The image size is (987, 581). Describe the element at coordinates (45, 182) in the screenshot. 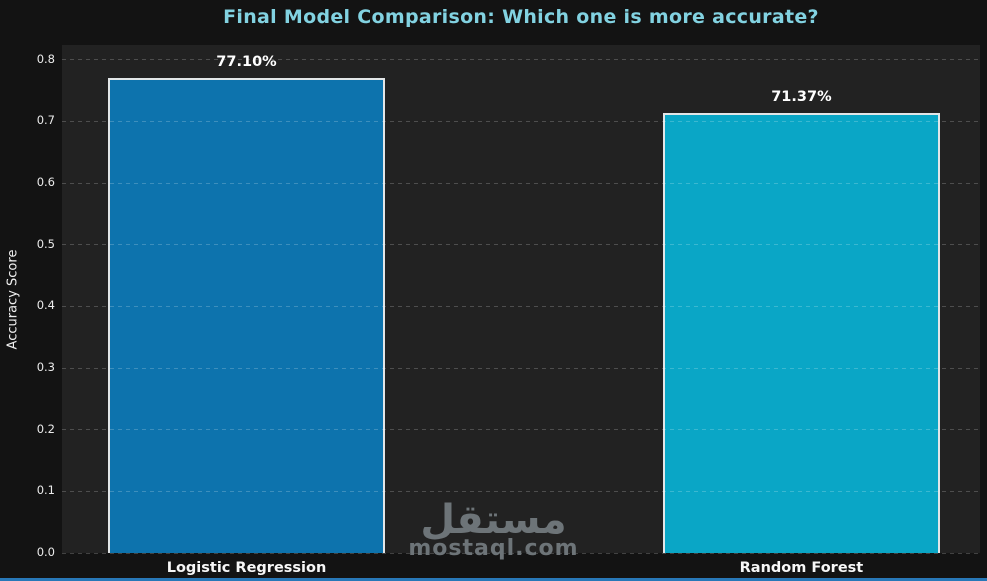

I see `y-tick-label-0.6: 0.6` at that location.